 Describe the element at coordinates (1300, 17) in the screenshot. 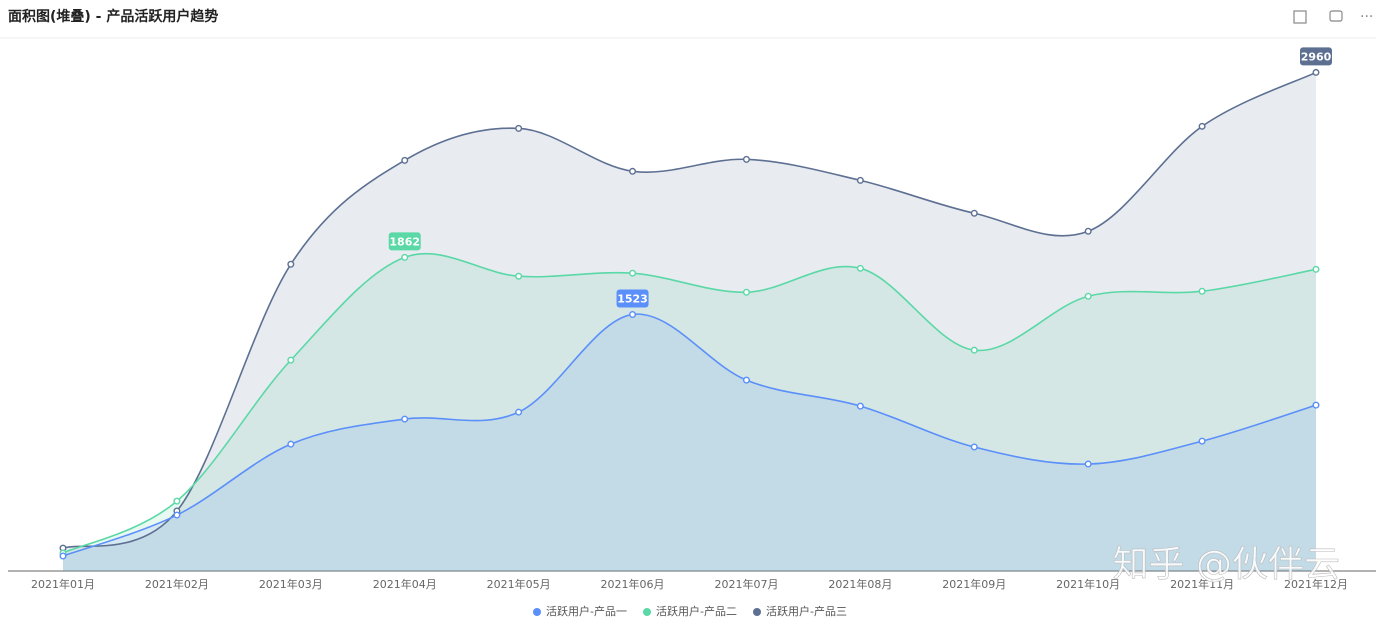

I see `expand-icon` at that location.